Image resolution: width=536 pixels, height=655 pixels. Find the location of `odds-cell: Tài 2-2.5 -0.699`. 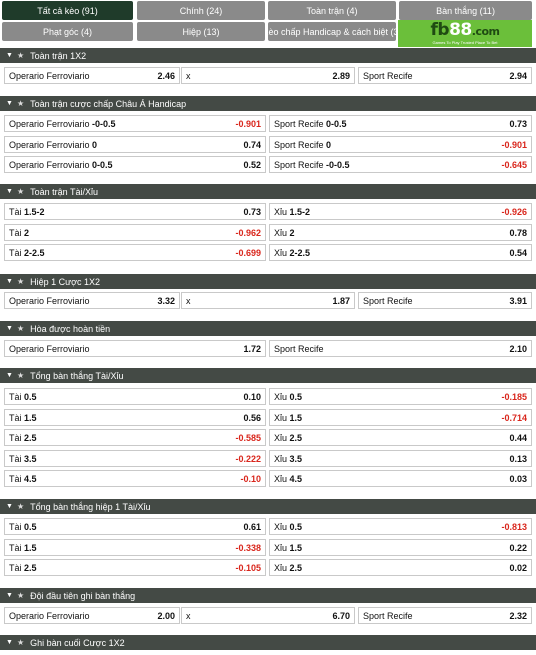

odds-cell: Tài 2-2.5 -0.699 is located at coordinates (135, 252).